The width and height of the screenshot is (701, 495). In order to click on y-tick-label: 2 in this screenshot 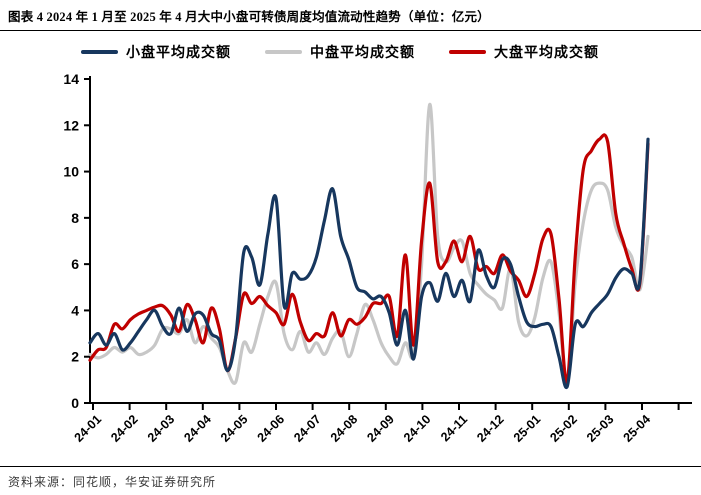, I will do `click(75, 357)`.